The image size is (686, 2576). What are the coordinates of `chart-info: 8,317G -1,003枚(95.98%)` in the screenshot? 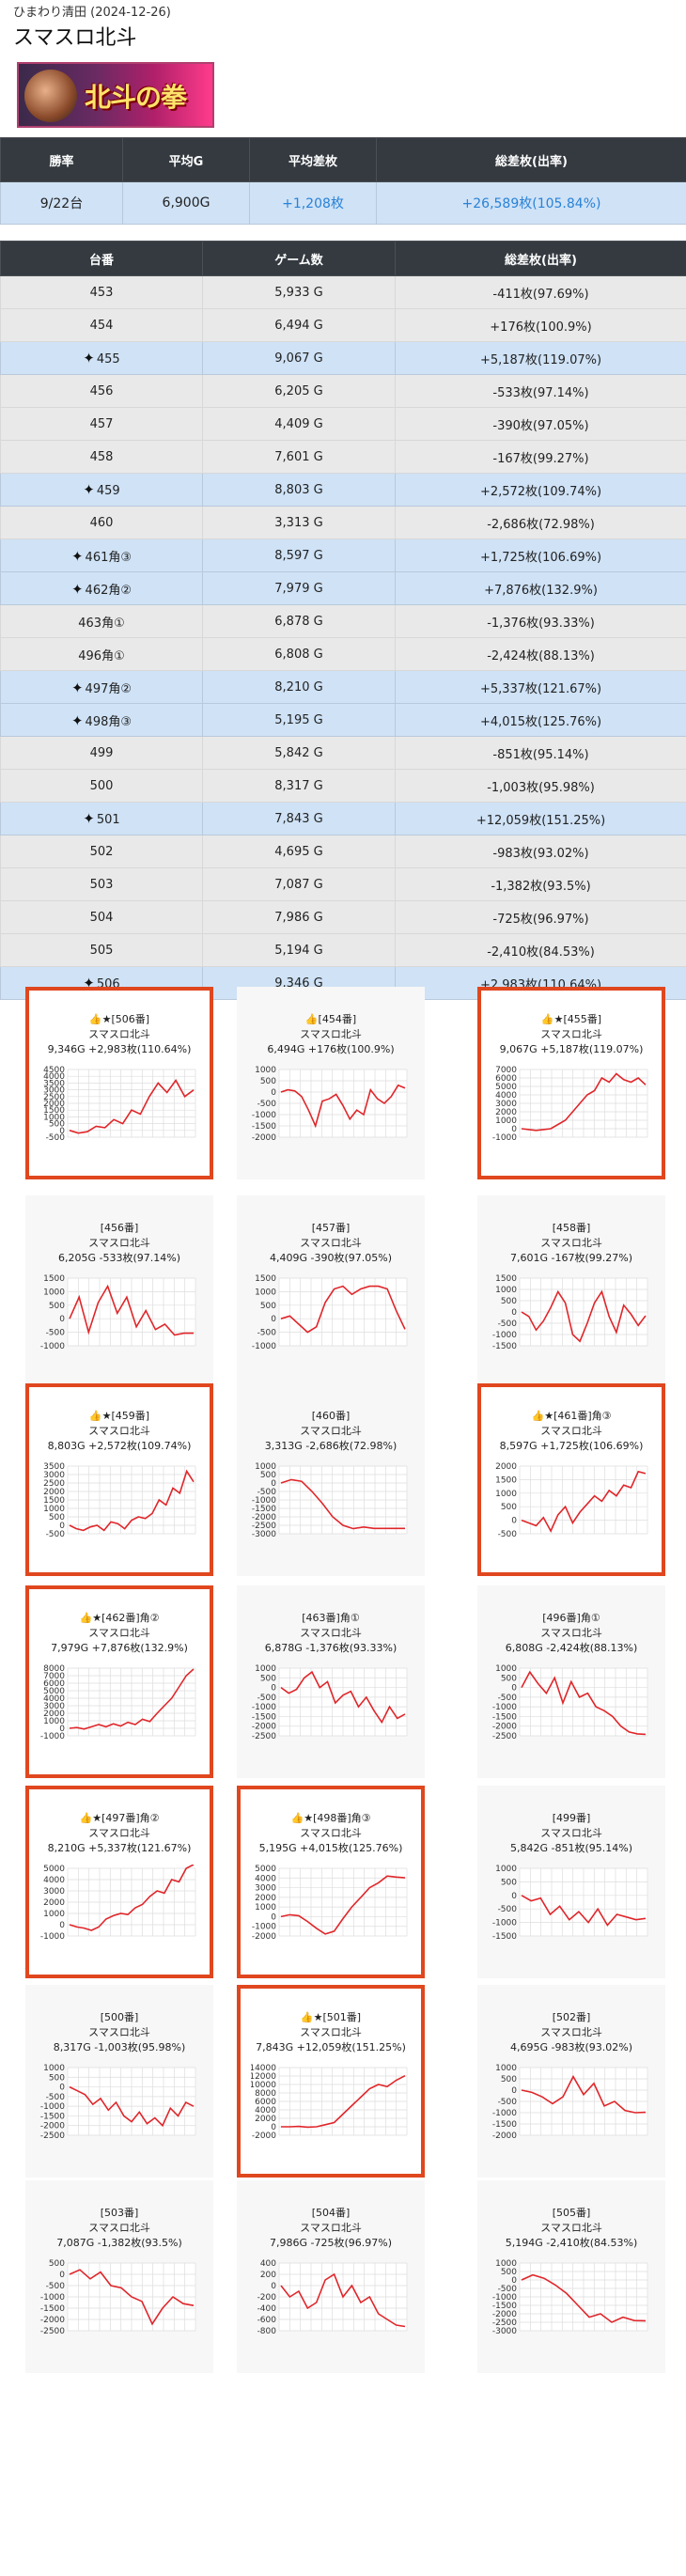 It's located at (119, 2047).